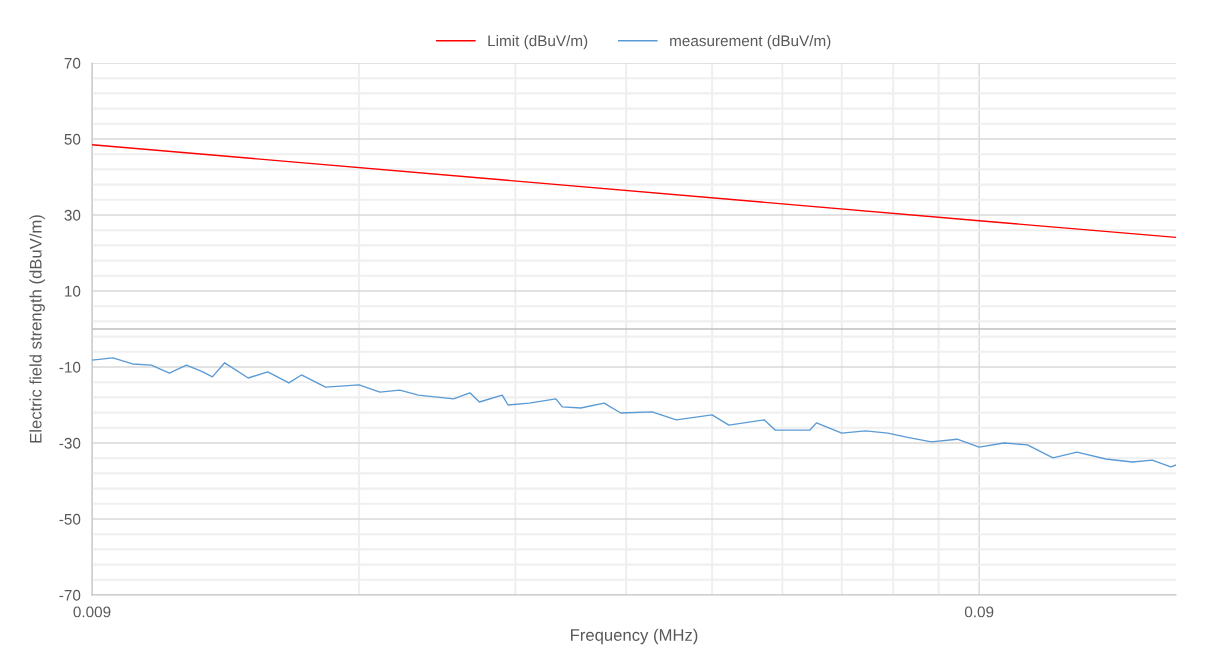 This screenshot has height=659, width=1211. Describe the element at coordinates (72, 63) in the screenshot. I see `y-tick-label: 70` at that location.